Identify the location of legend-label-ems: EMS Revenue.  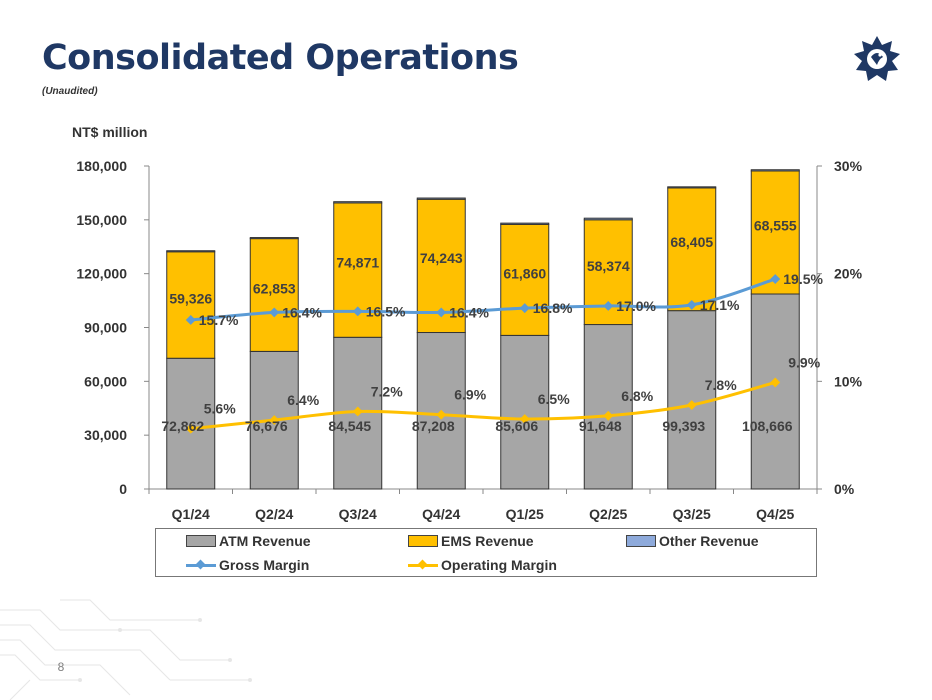
(487, 541).